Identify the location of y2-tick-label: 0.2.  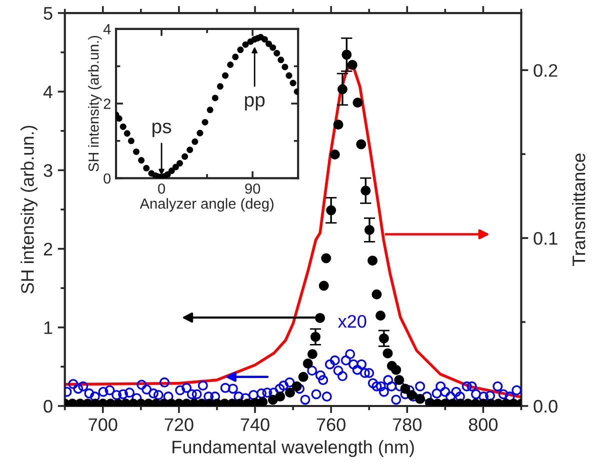
(546, 70).